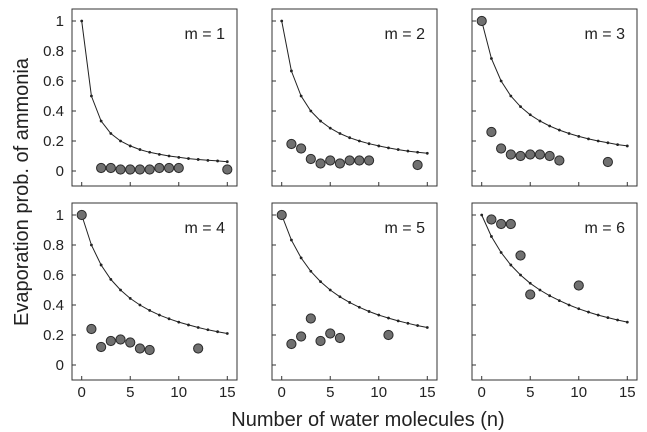  I want to click on panel-m-1: 0 0.2 0.4 0.6 0.8 1 m = 1, so click(140, 97).